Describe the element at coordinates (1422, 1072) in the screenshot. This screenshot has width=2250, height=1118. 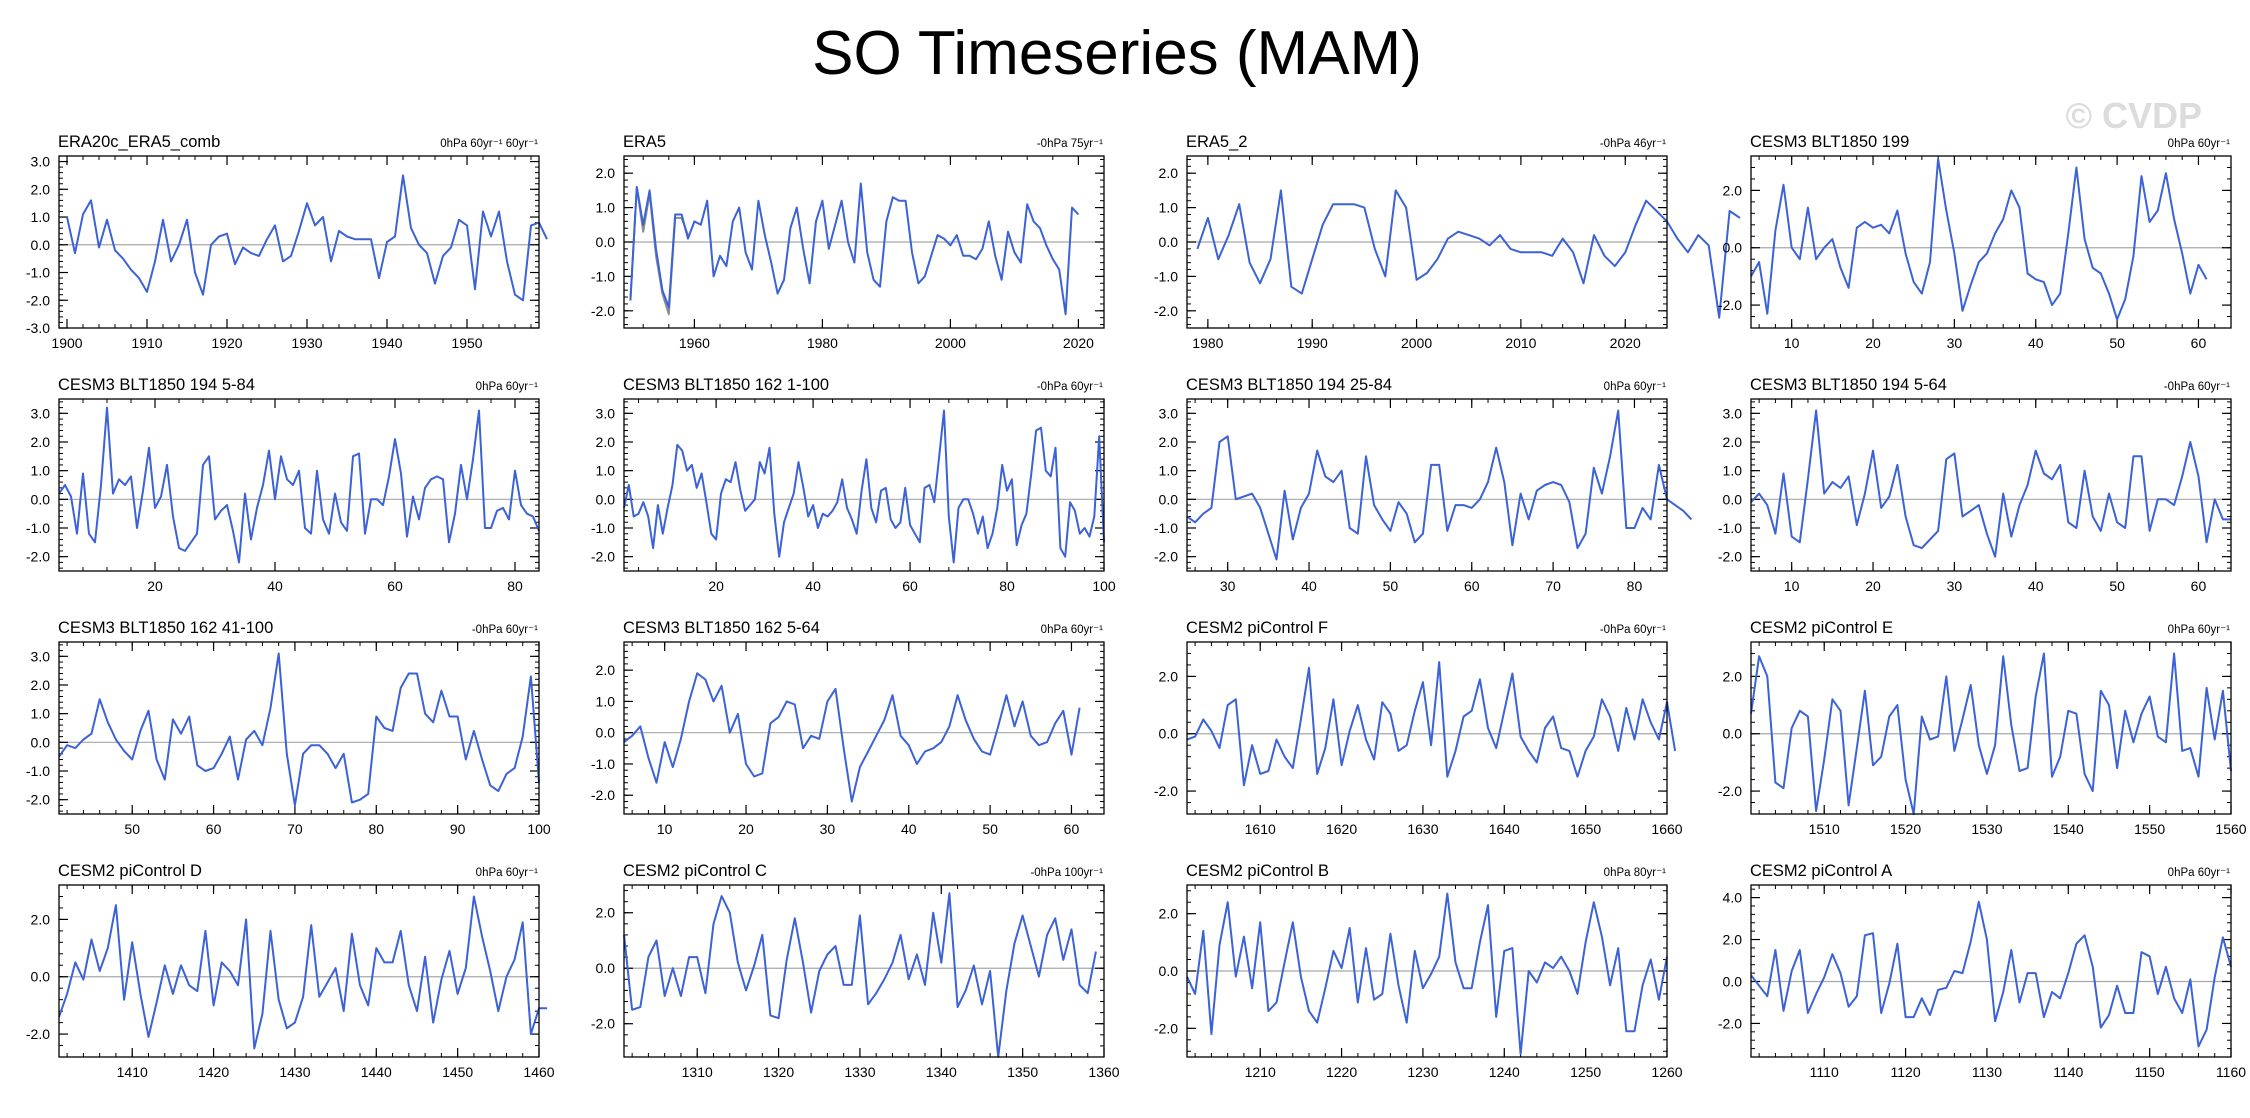
I see `x-tick-label: 1230` at that location.